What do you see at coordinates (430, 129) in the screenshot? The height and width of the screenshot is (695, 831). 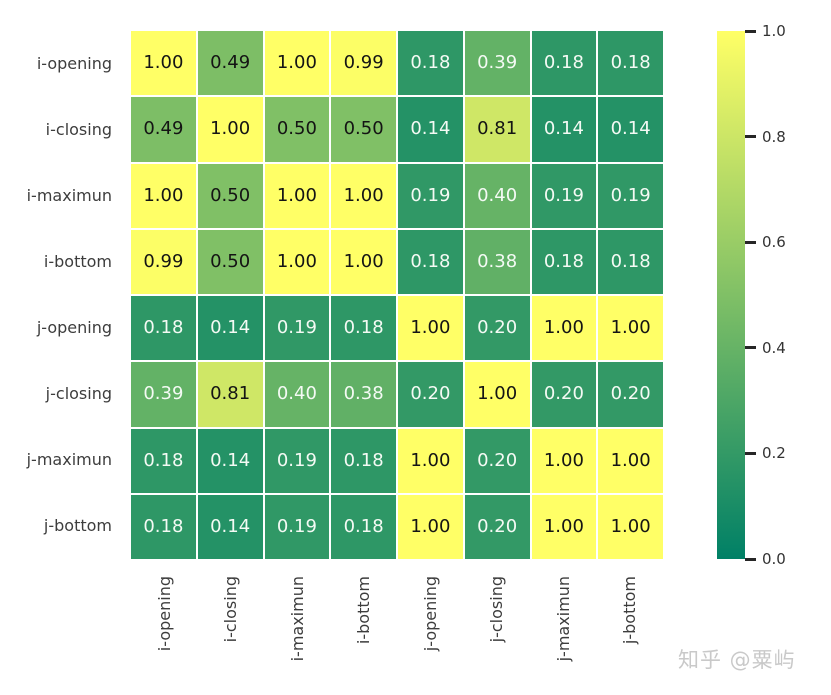 I see `heatmap-cell-i-closing-j-opening: 0.14` at bounding box center [430, 129].